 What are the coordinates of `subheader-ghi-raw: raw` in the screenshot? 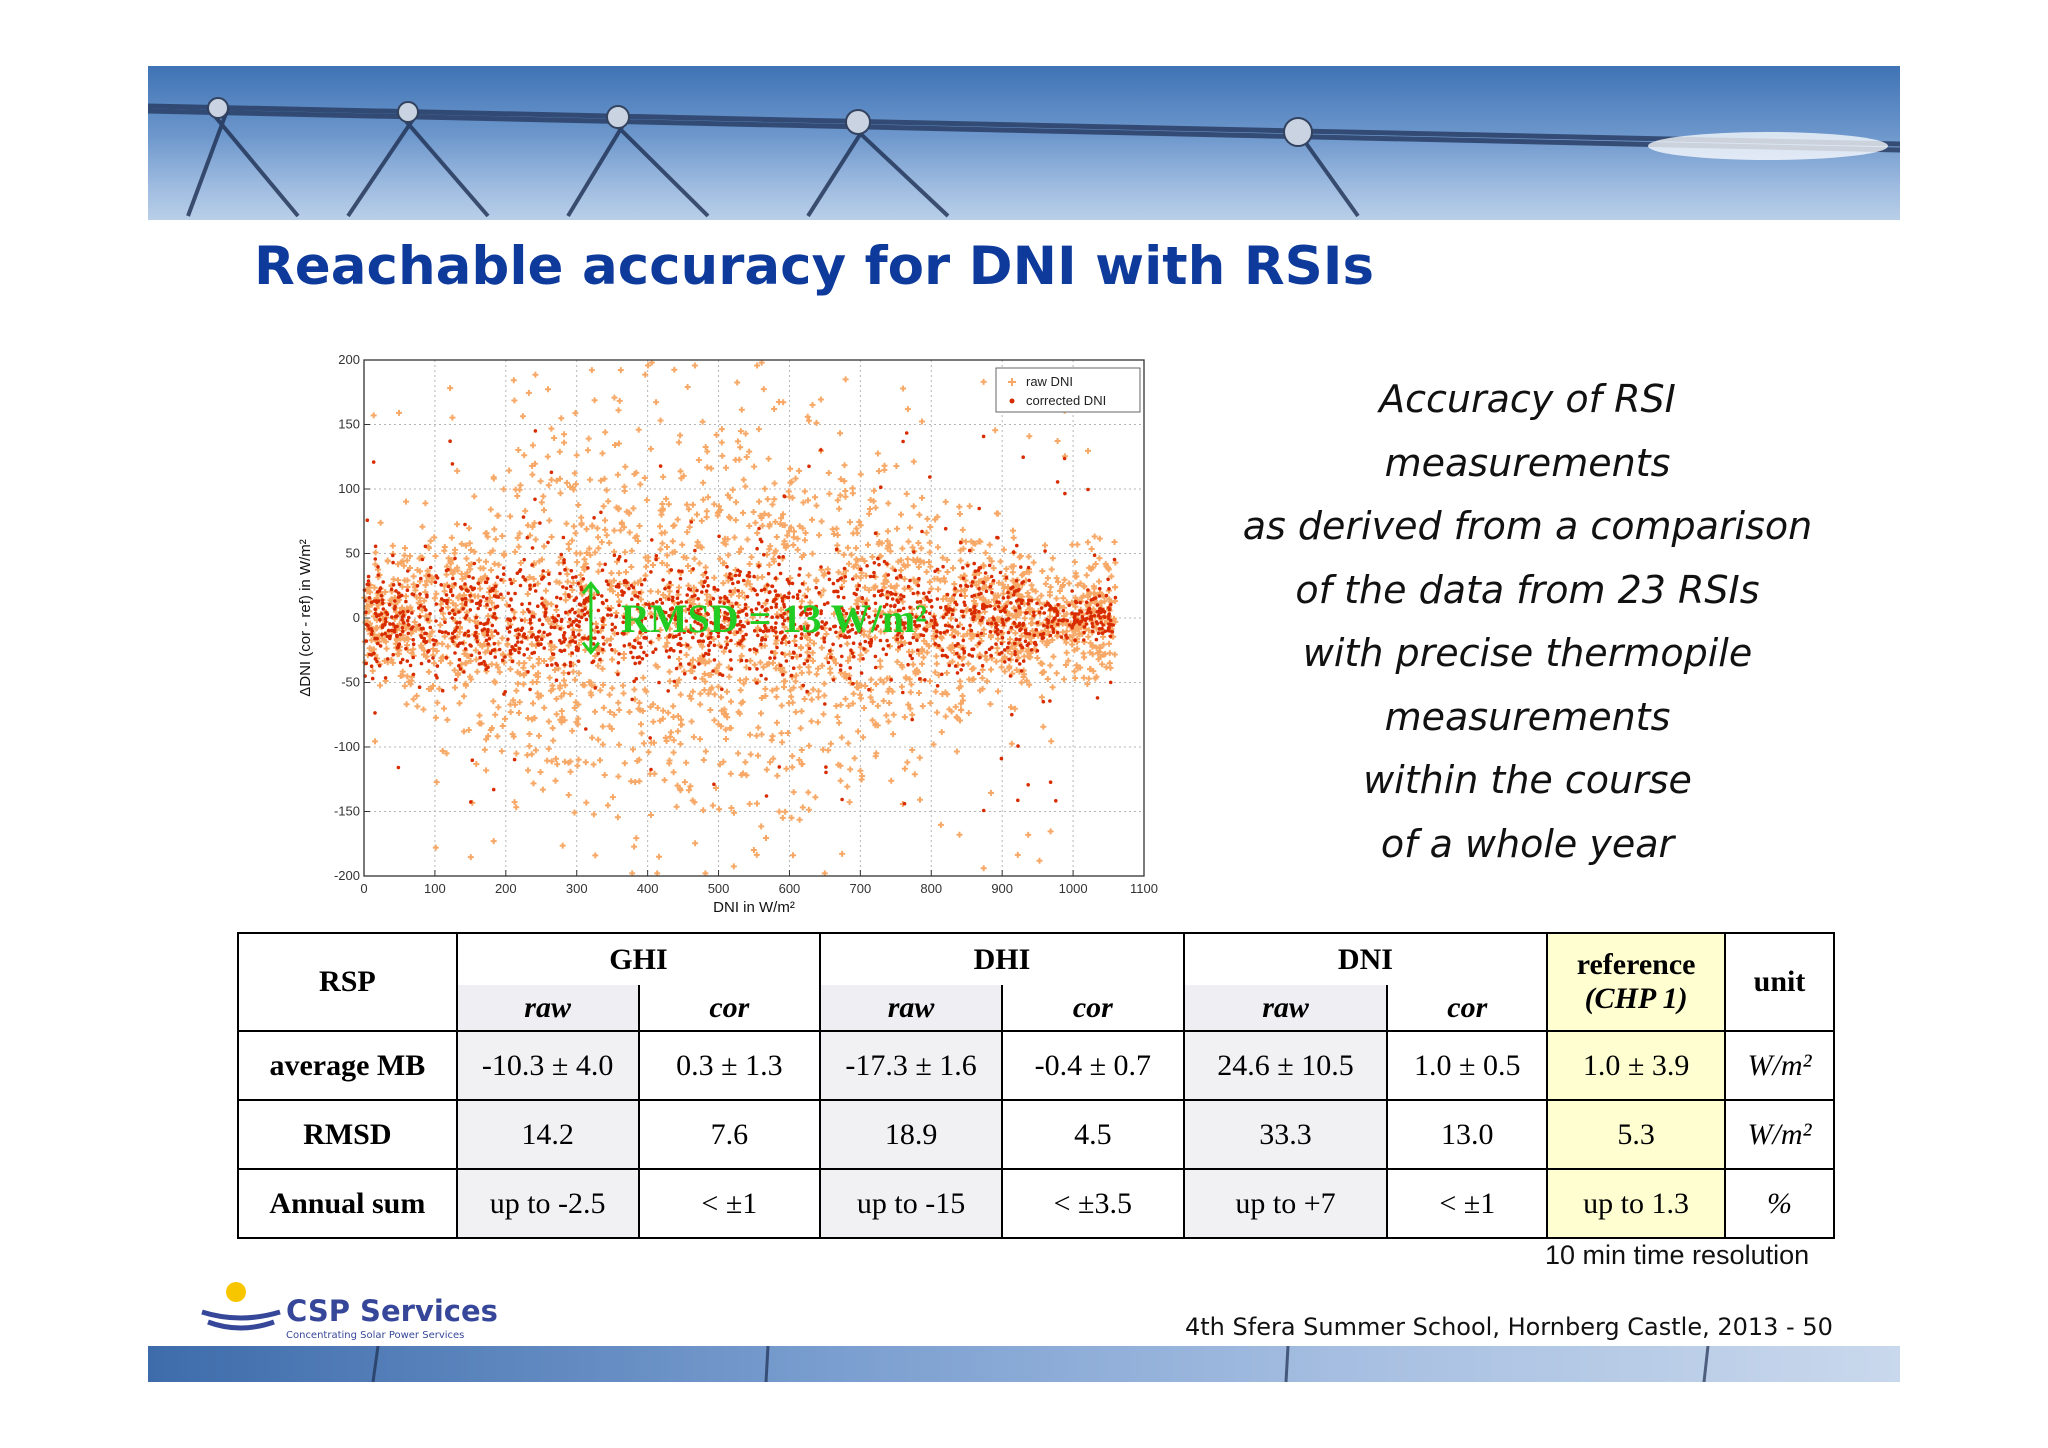 It's located at (547, 1008).